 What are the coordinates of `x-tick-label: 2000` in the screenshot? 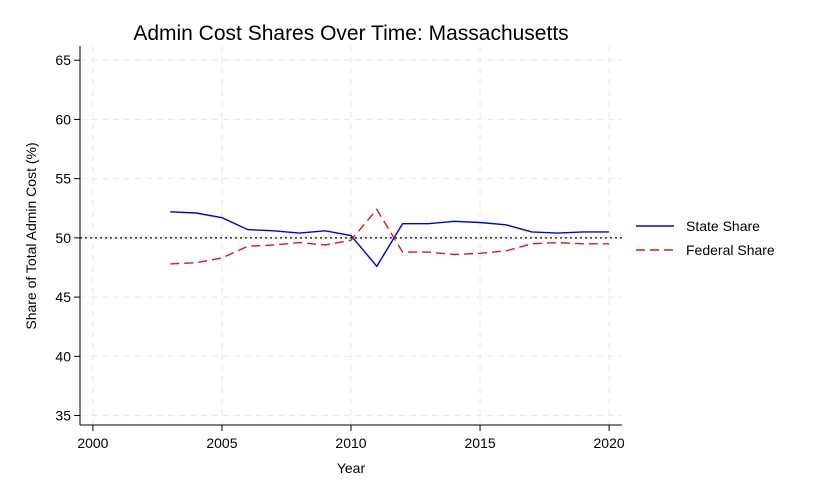 It's located at (92, 443).